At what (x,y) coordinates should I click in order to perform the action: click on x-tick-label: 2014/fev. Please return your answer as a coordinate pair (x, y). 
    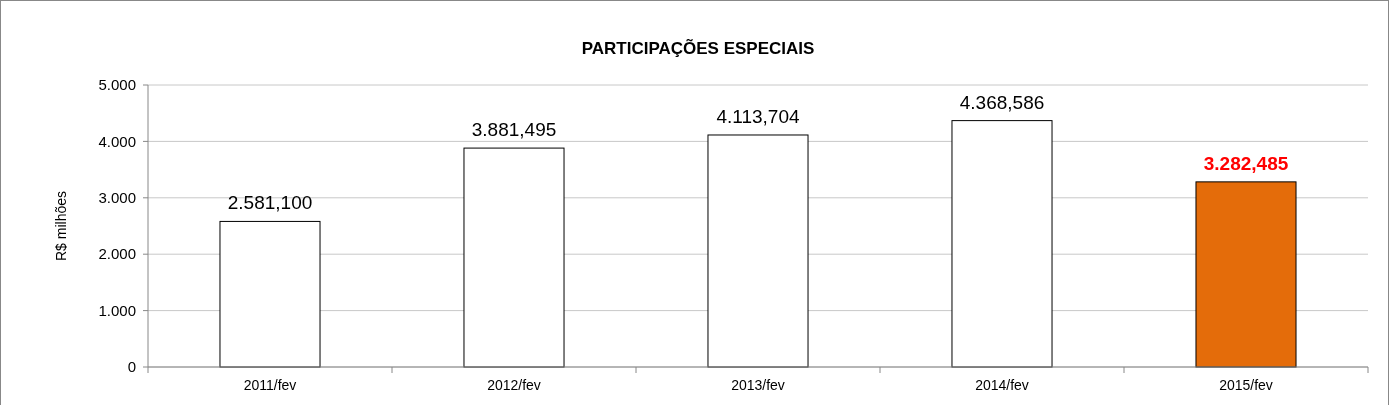
    Looking at the image, I should click on (1002, 385).